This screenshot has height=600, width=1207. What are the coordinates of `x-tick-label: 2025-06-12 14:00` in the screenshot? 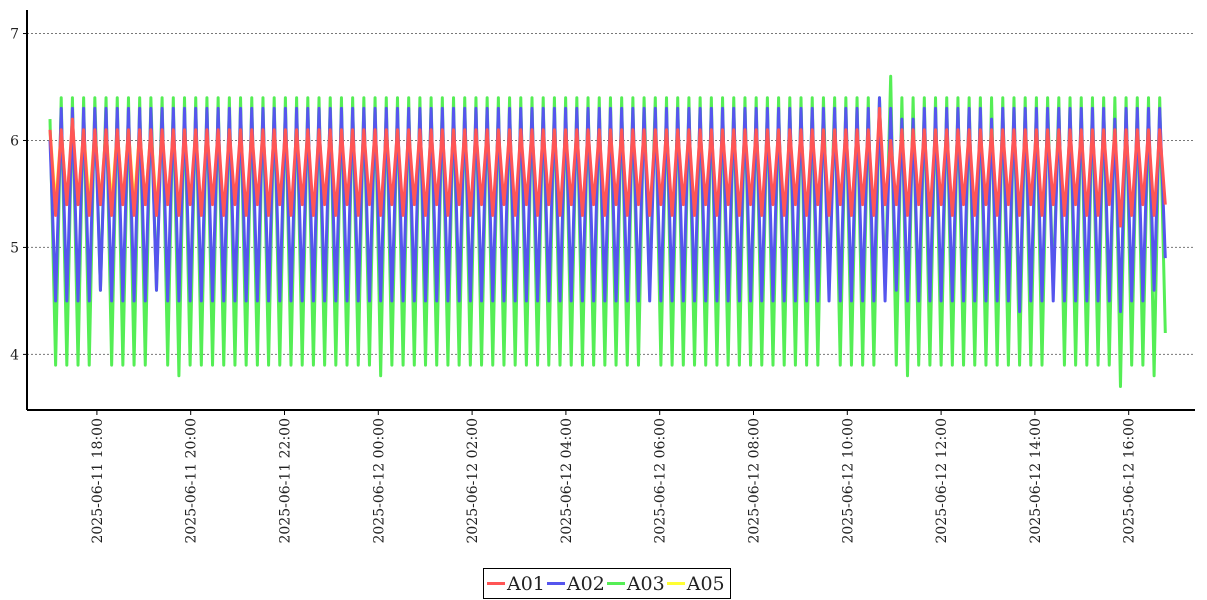 It's located at (1036, 481).